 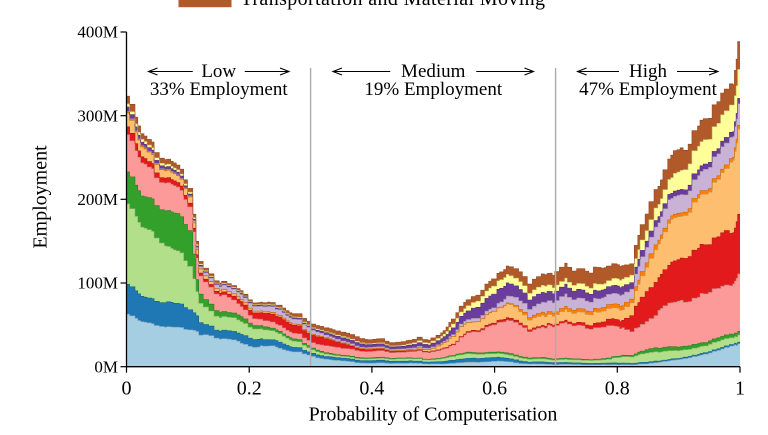 What do you see at coordinates (433, 71) in the screenshot?
I see `svg-text: Medium` at bounding box center [433, 71].